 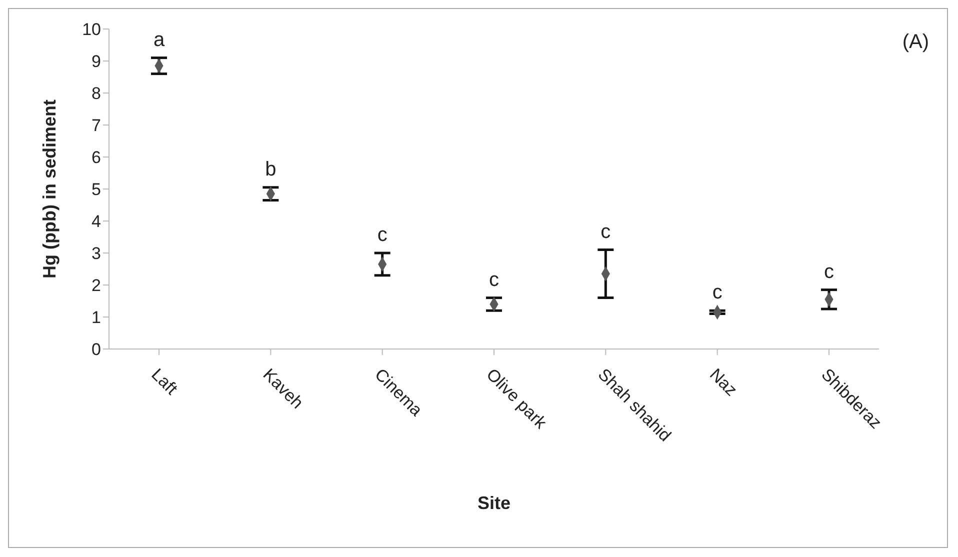 What do you see at coordinates (49, 189) in the screenshot?
I see `y-axis-title: Hg (ppb) in sediment` at bounding box center [49, 189].